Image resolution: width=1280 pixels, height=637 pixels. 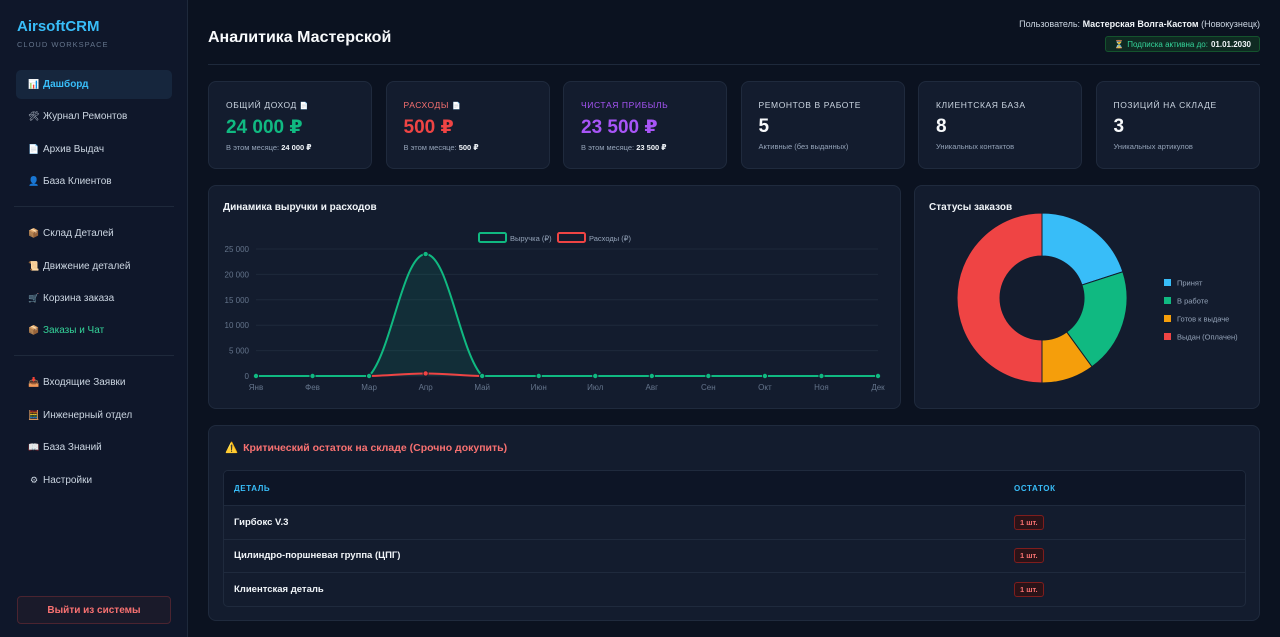 I want to click on sidebar-item: 📊 Дашборд, so click(x=94, y=84).